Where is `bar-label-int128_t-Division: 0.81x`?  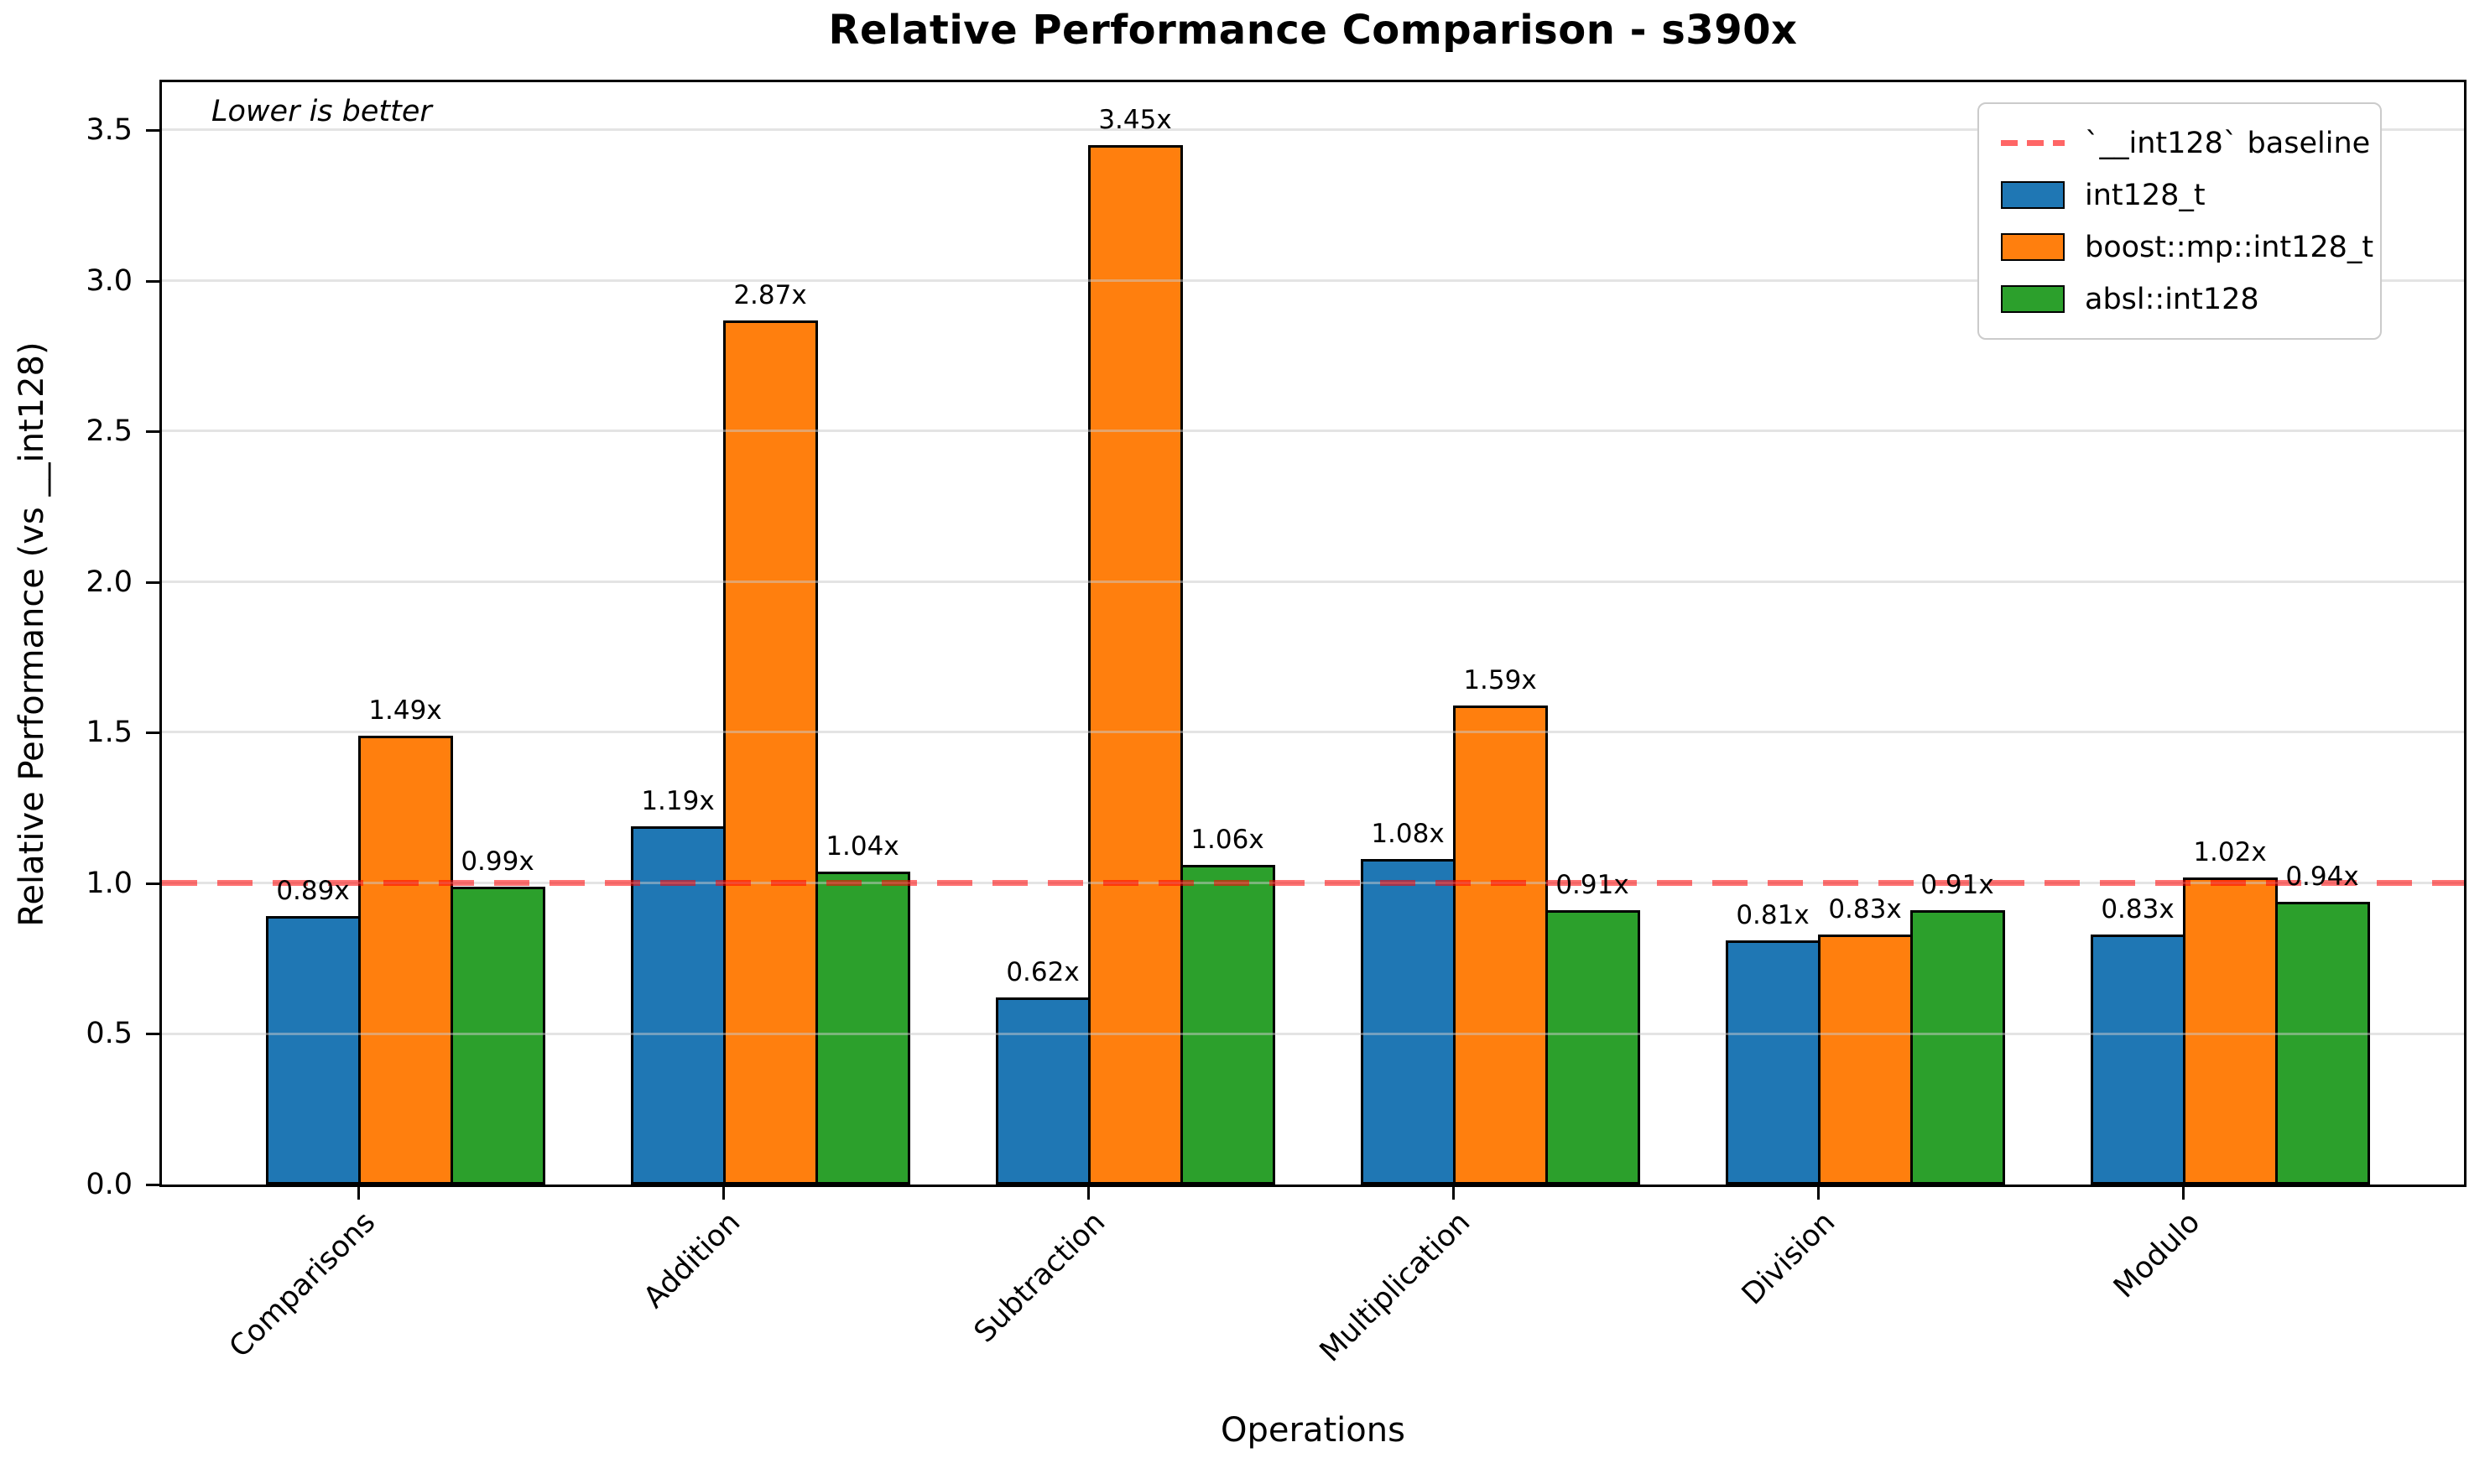
bar-label-int128_t-Division: 0.81x is located at coordinates (1773, 915).